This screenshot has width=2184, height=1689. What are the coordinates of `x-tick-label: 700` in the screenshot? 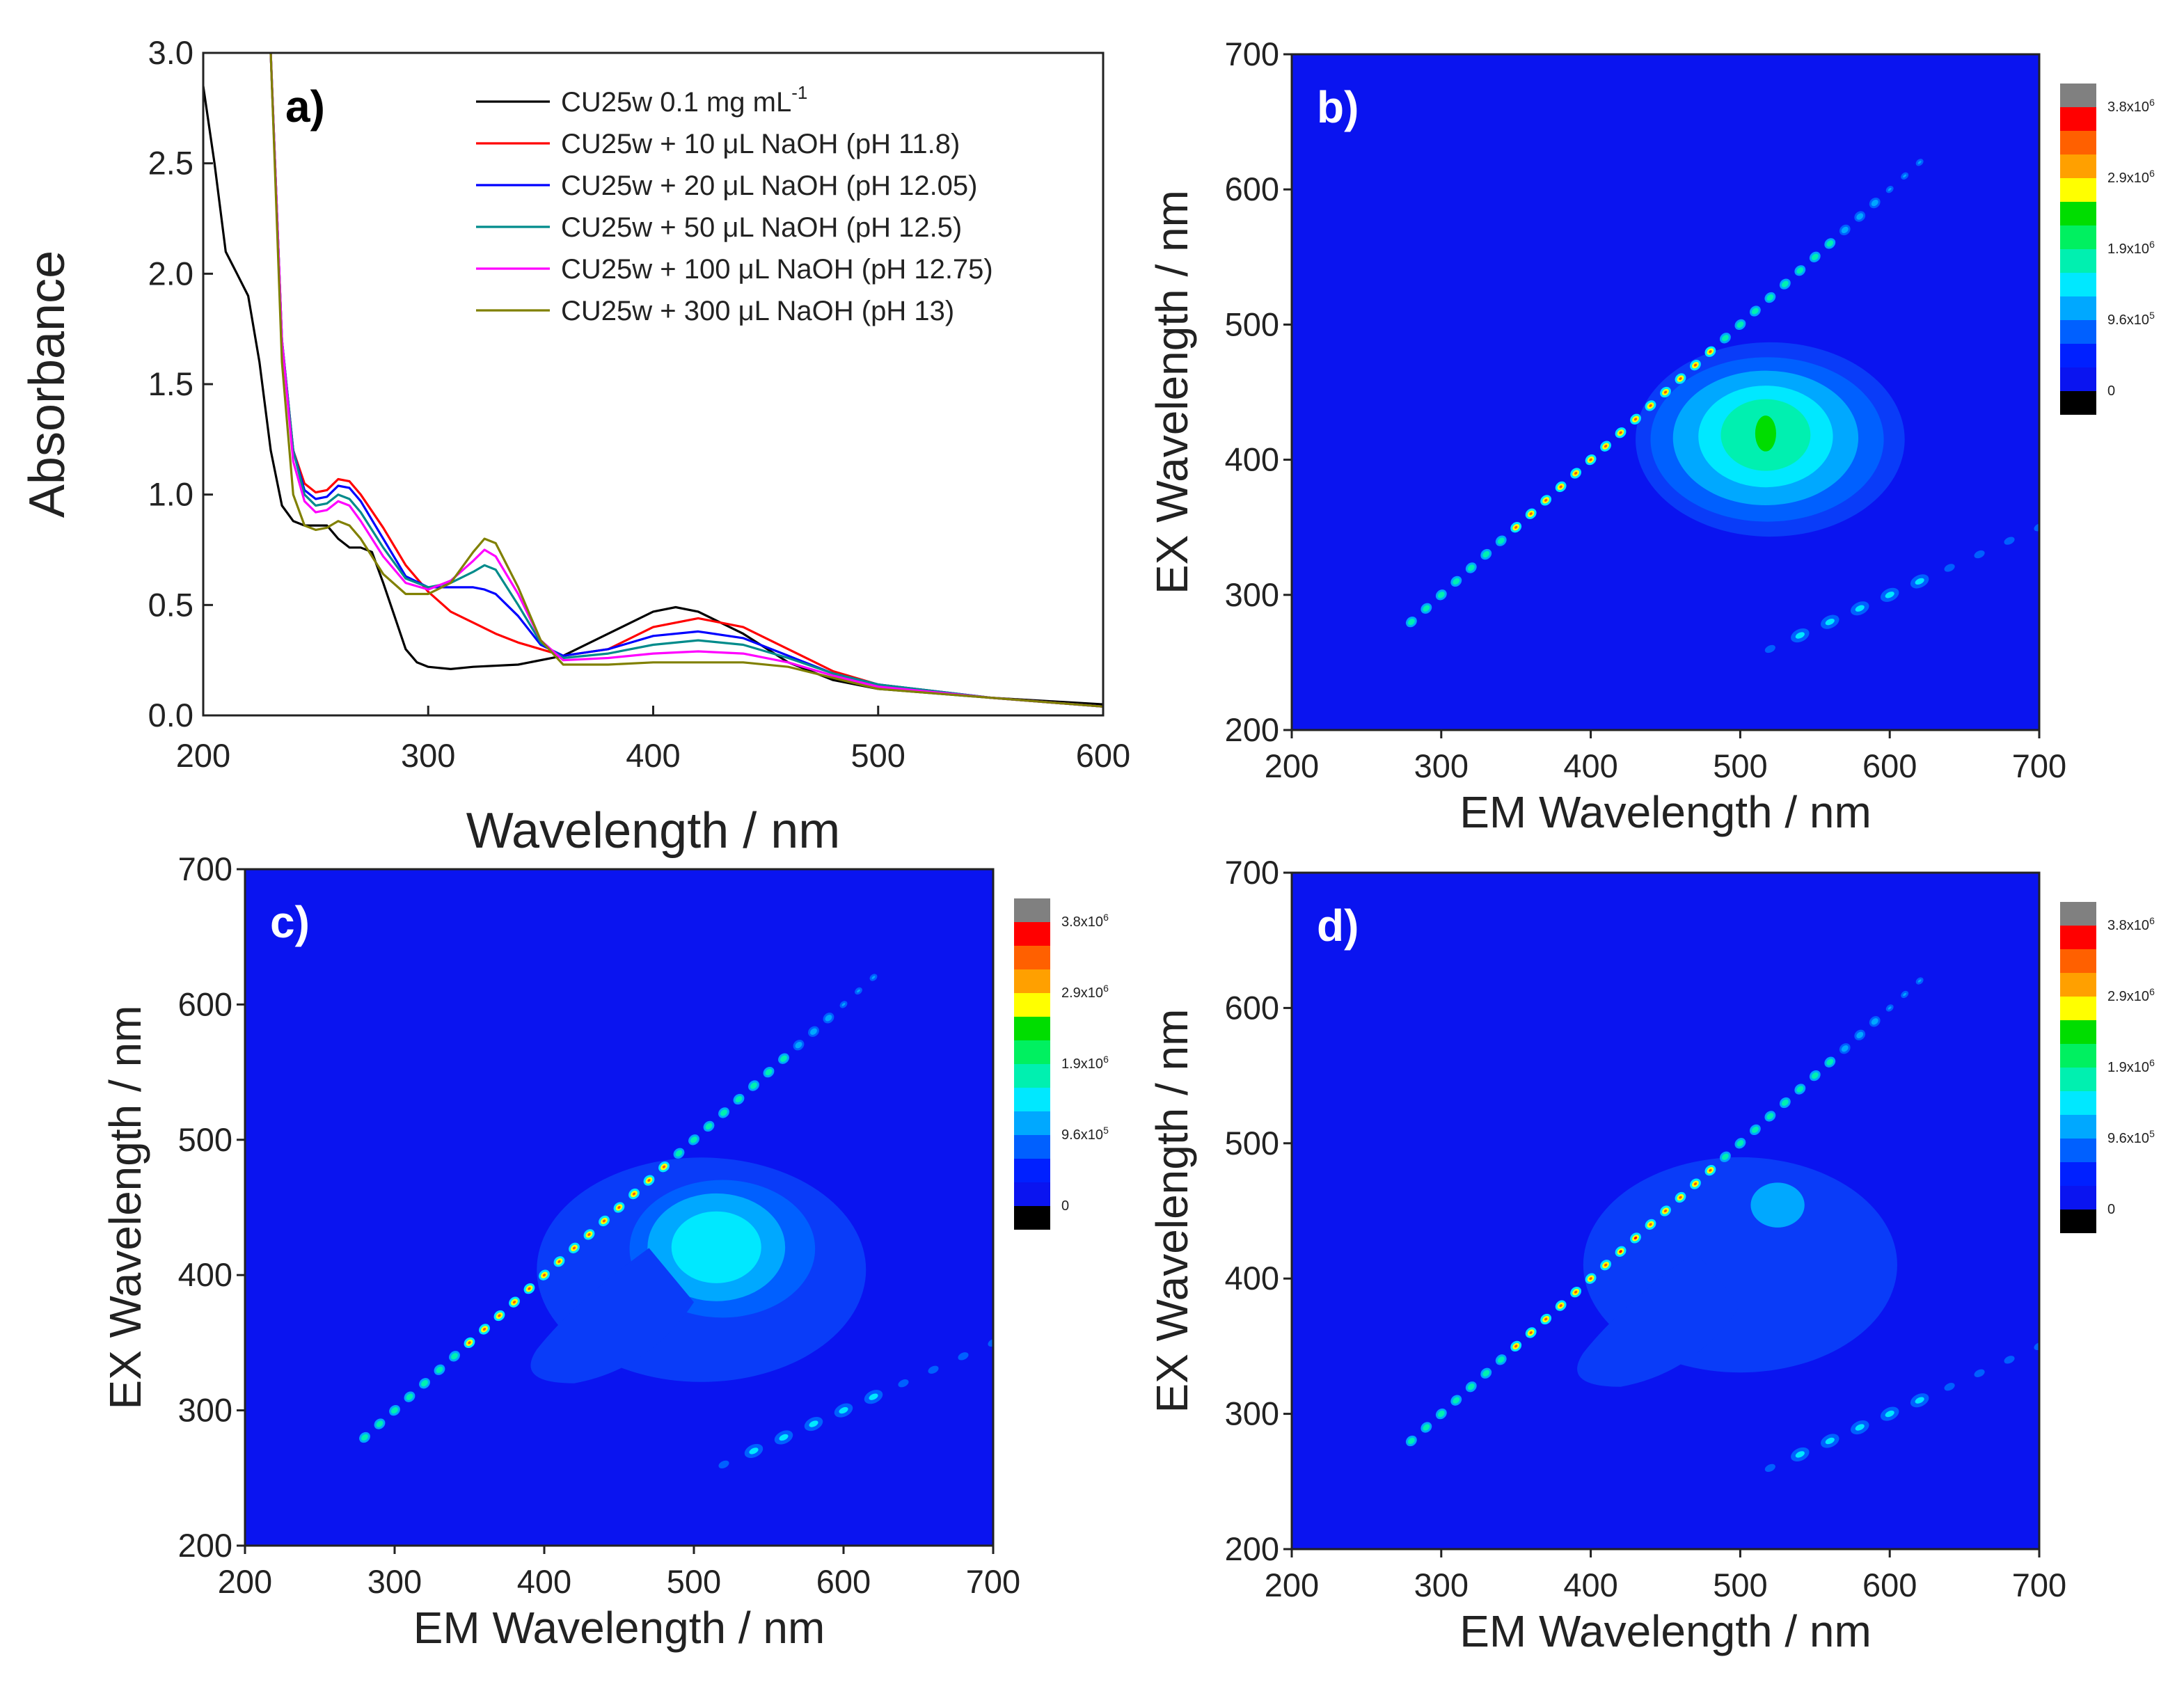 It's located at (993, 1581).